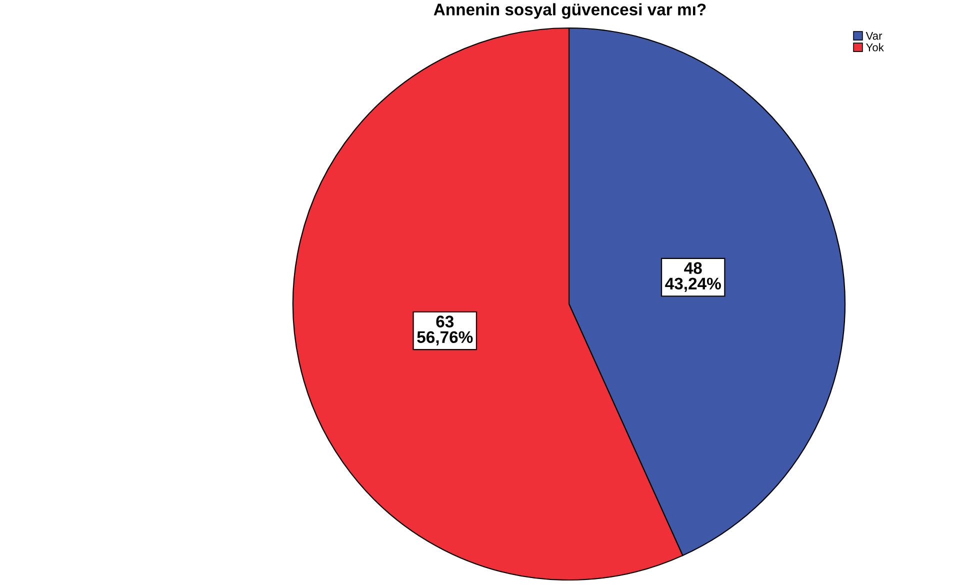  I want to click on legend-label: Yok, so click(875, 47).